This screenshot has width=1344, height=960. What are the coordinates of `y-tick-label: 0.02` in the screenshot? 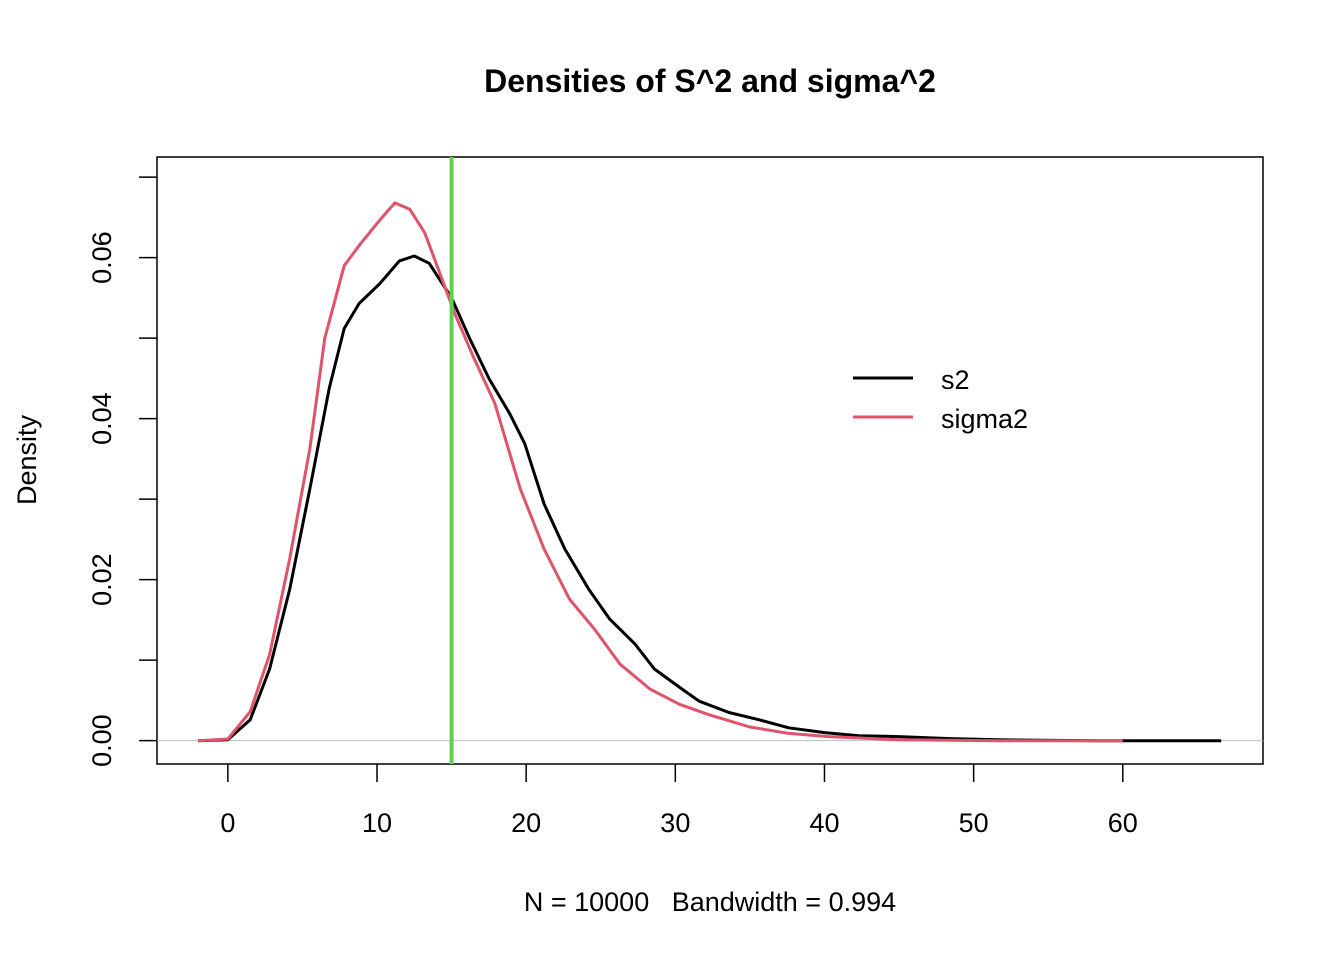 It's located at (102, 579).